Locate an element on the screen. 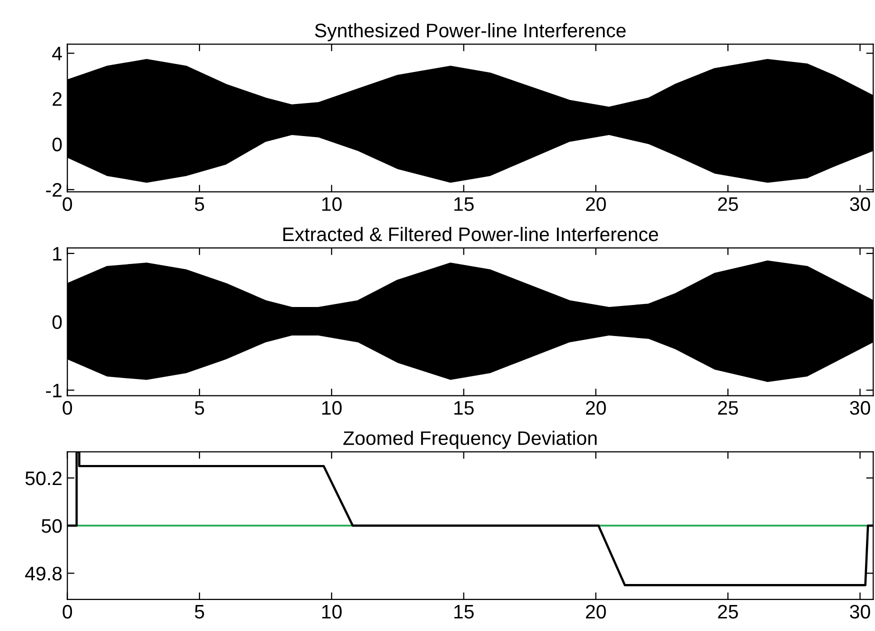  y-tick-label: 1 is located at coordinates (57, 253).